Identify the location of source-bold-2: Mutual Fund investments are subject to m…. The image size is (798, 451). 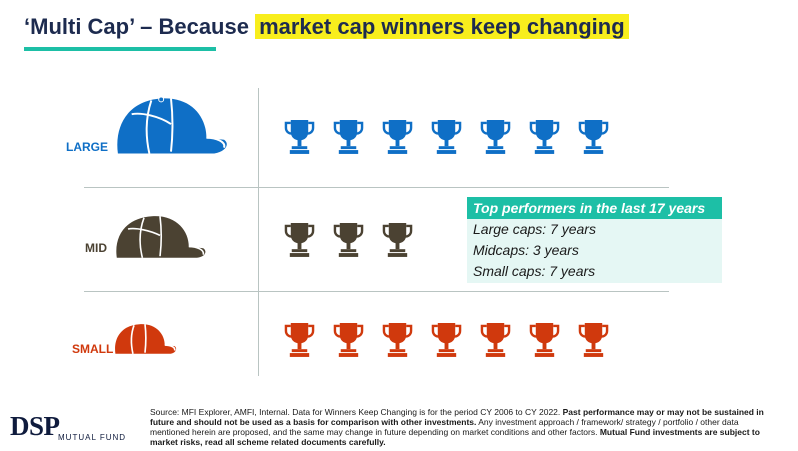
(455, 437).